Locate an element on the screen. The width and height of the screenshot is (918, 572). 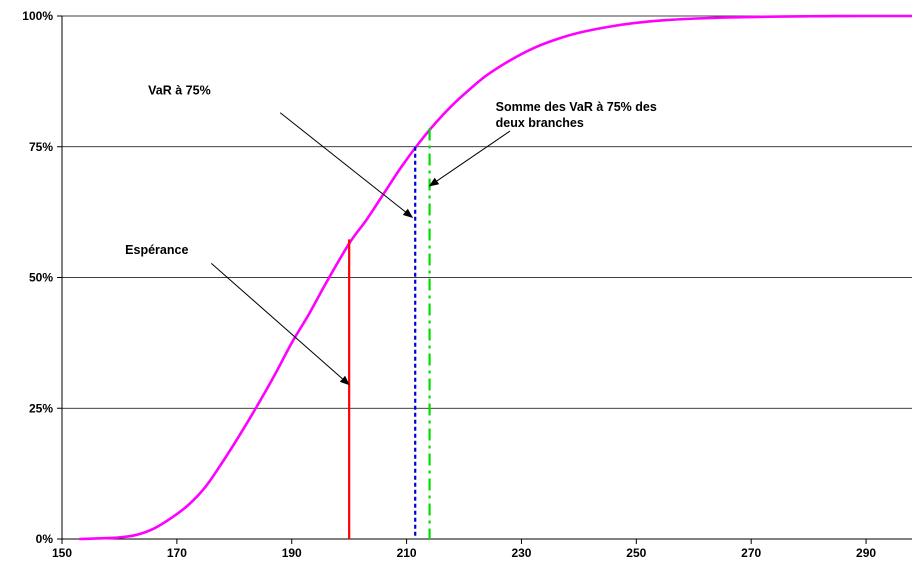
x-tick-label: 230 is located at coordinates (521, 553).